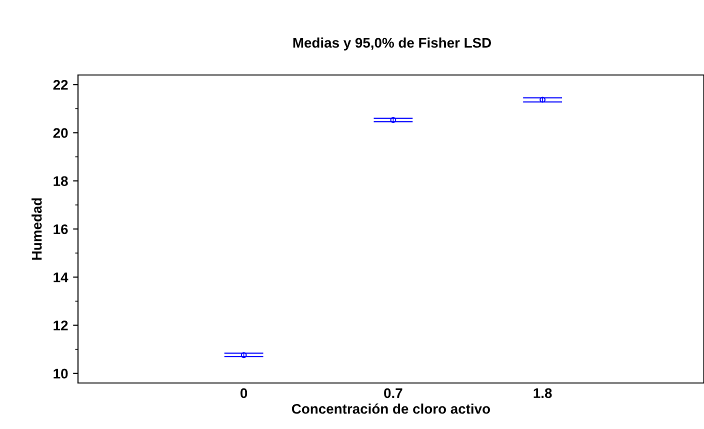  Describe the element at coordinates (392, 44) in the screenshot. I see `chart-title: Medias y 95,0% de Fisher LSD` at that location.